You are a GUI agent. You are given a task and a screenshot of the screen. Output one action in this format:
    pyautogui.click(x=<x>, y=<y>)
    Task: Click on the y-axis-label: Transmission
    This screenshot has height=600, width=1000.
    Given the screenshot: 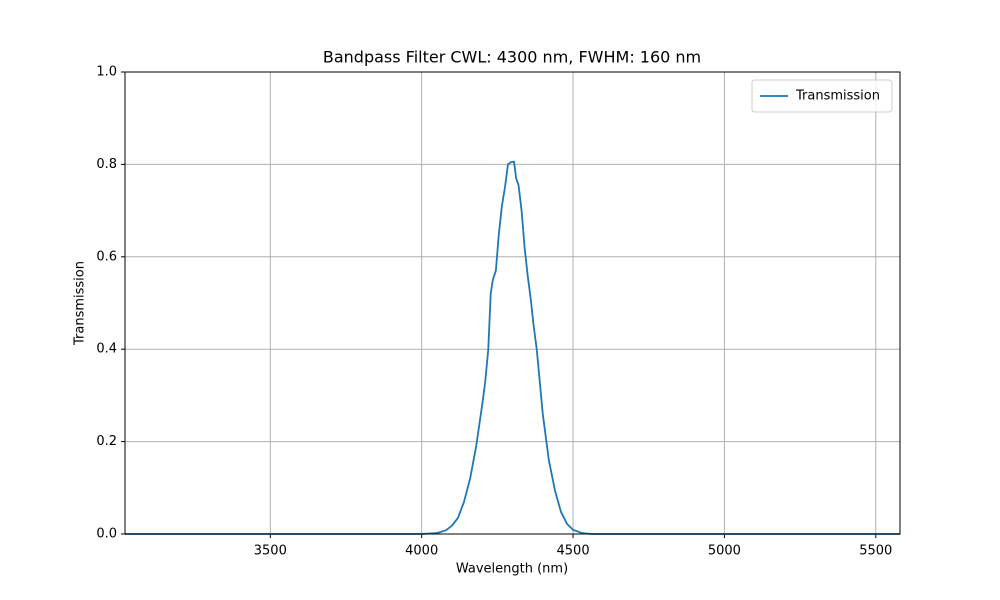 What is the action you would take?
    pyautogui.click(x=80, y=303)
    